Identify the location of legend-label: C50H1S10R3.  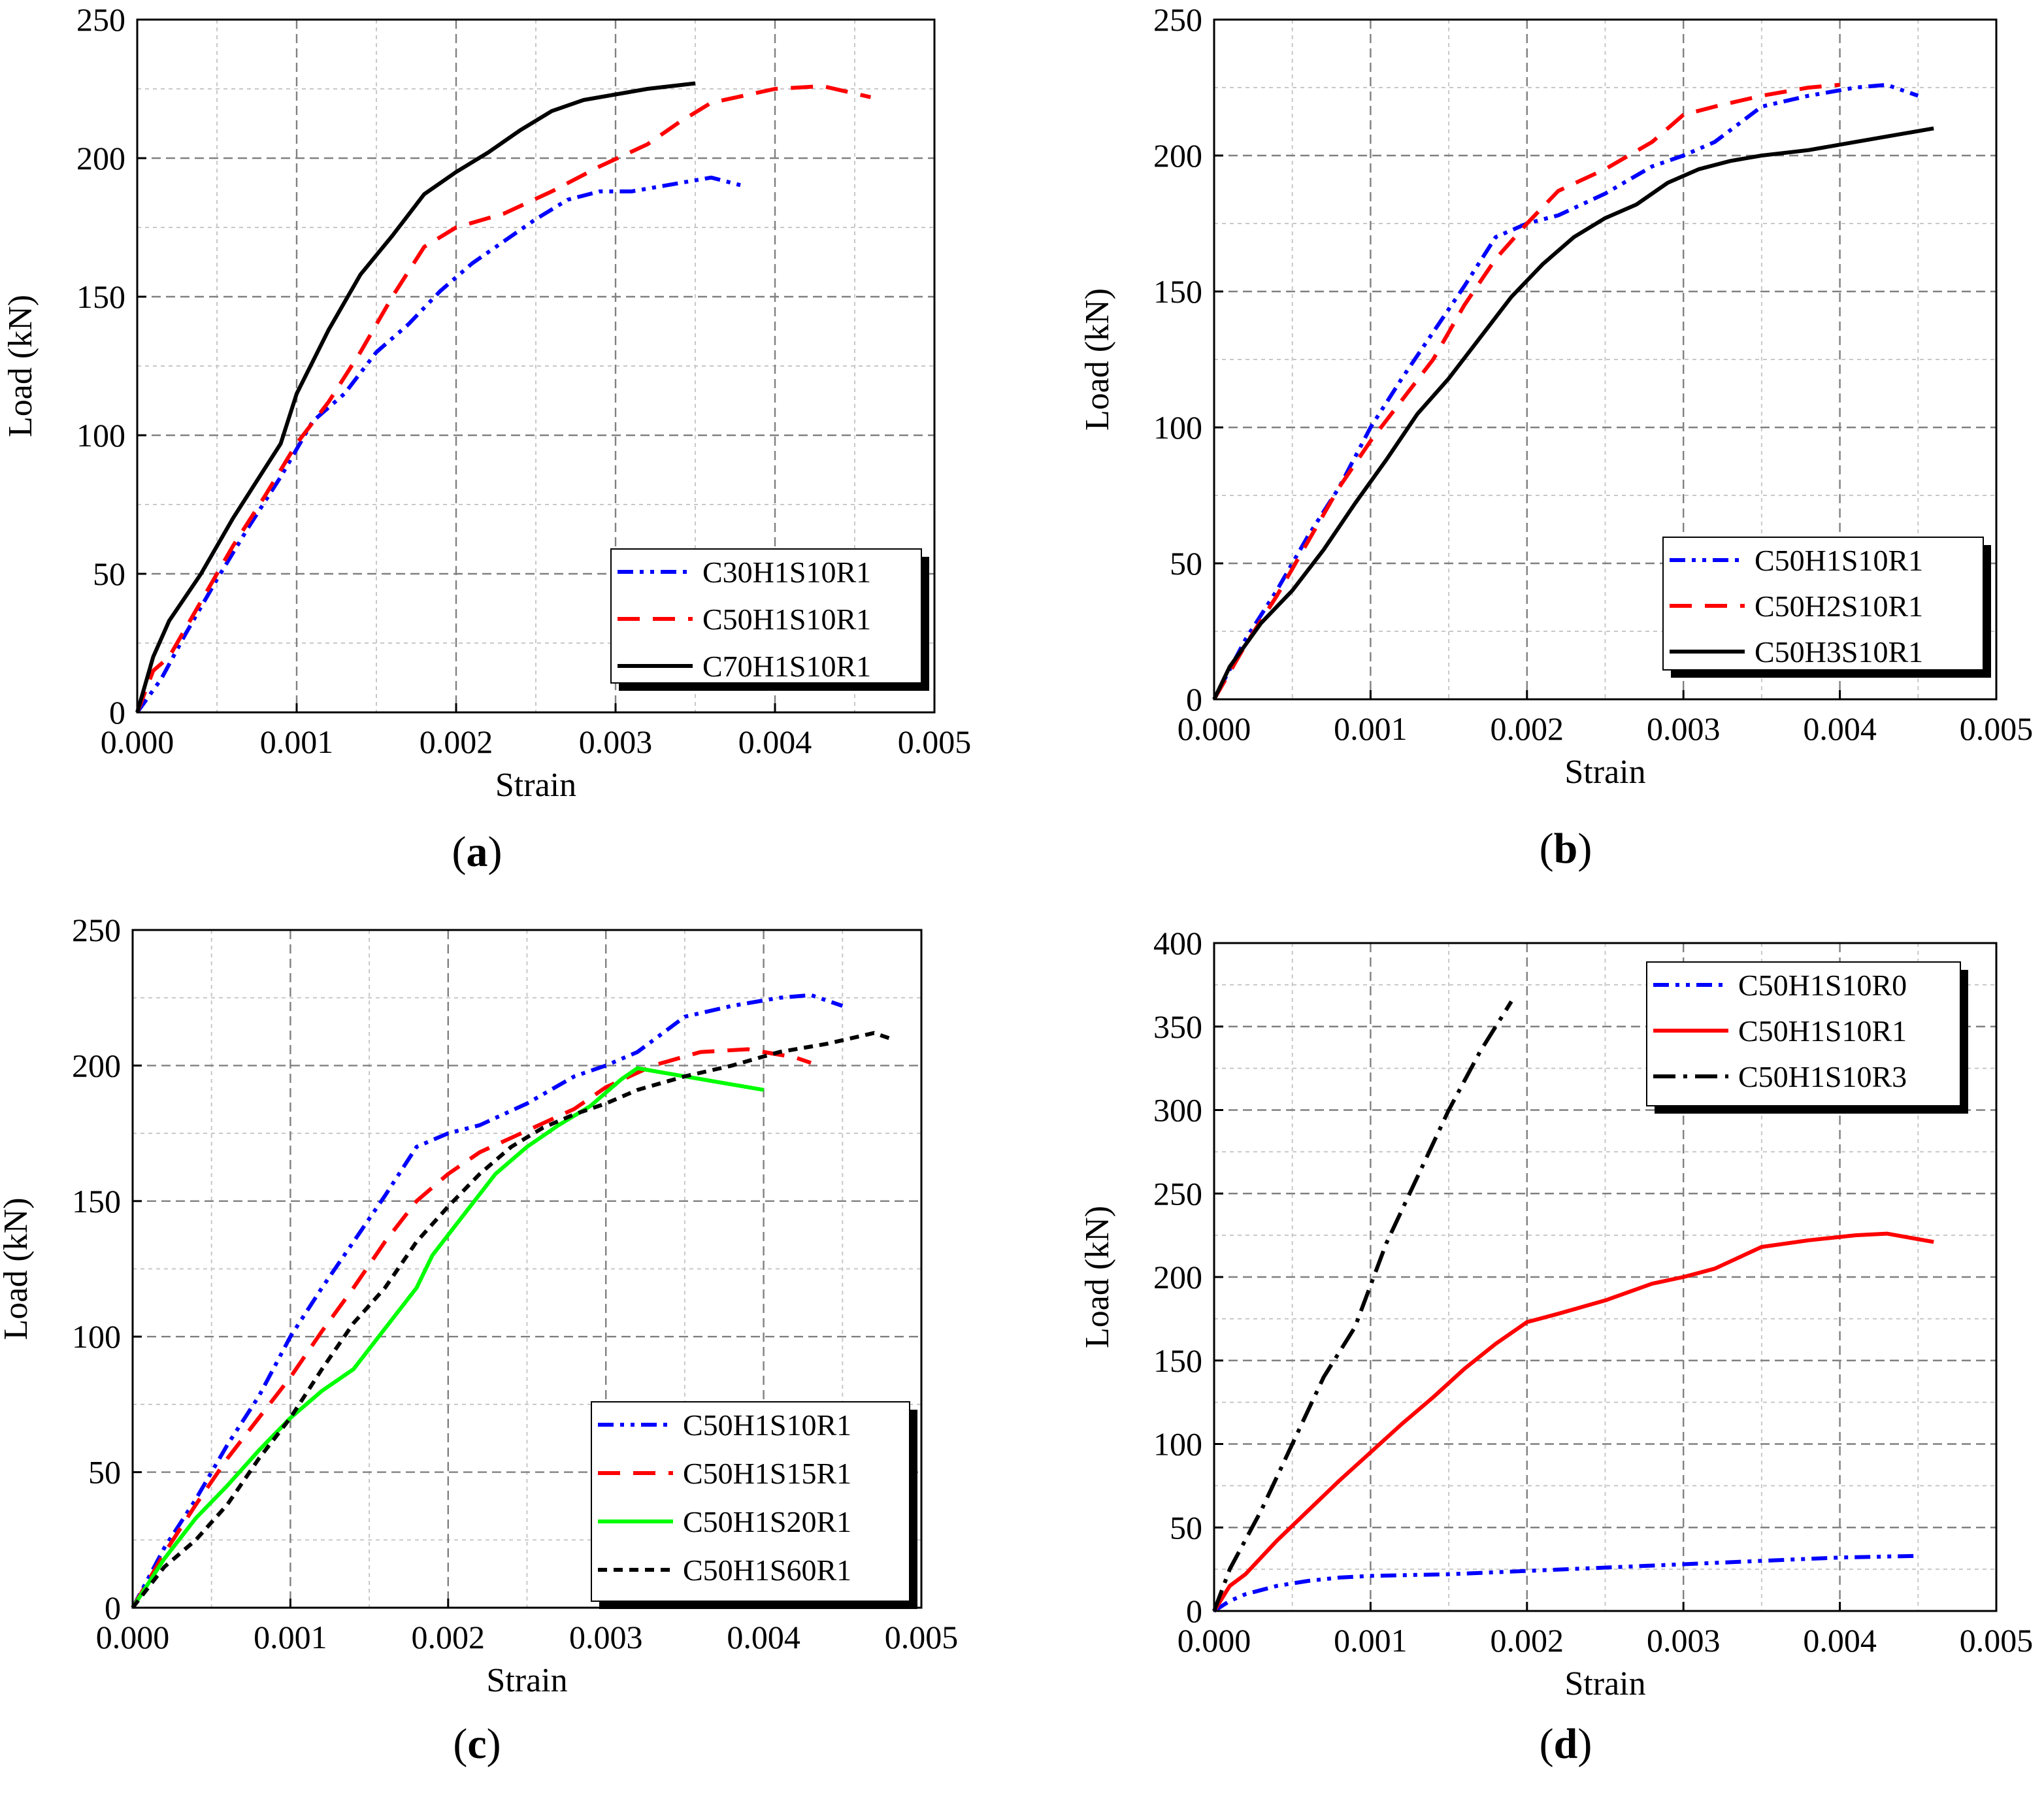
(1822, 1076).